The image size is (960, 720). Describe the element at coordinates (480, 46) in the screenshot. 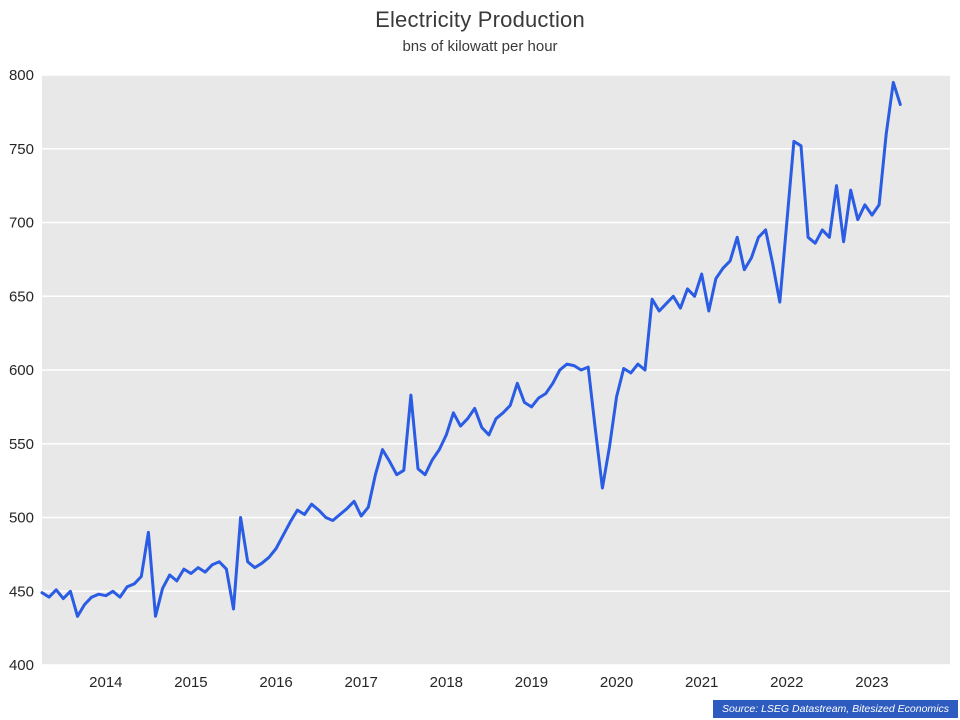

I see `chart-subtitle: bns of kilowatt per hour` at that location.